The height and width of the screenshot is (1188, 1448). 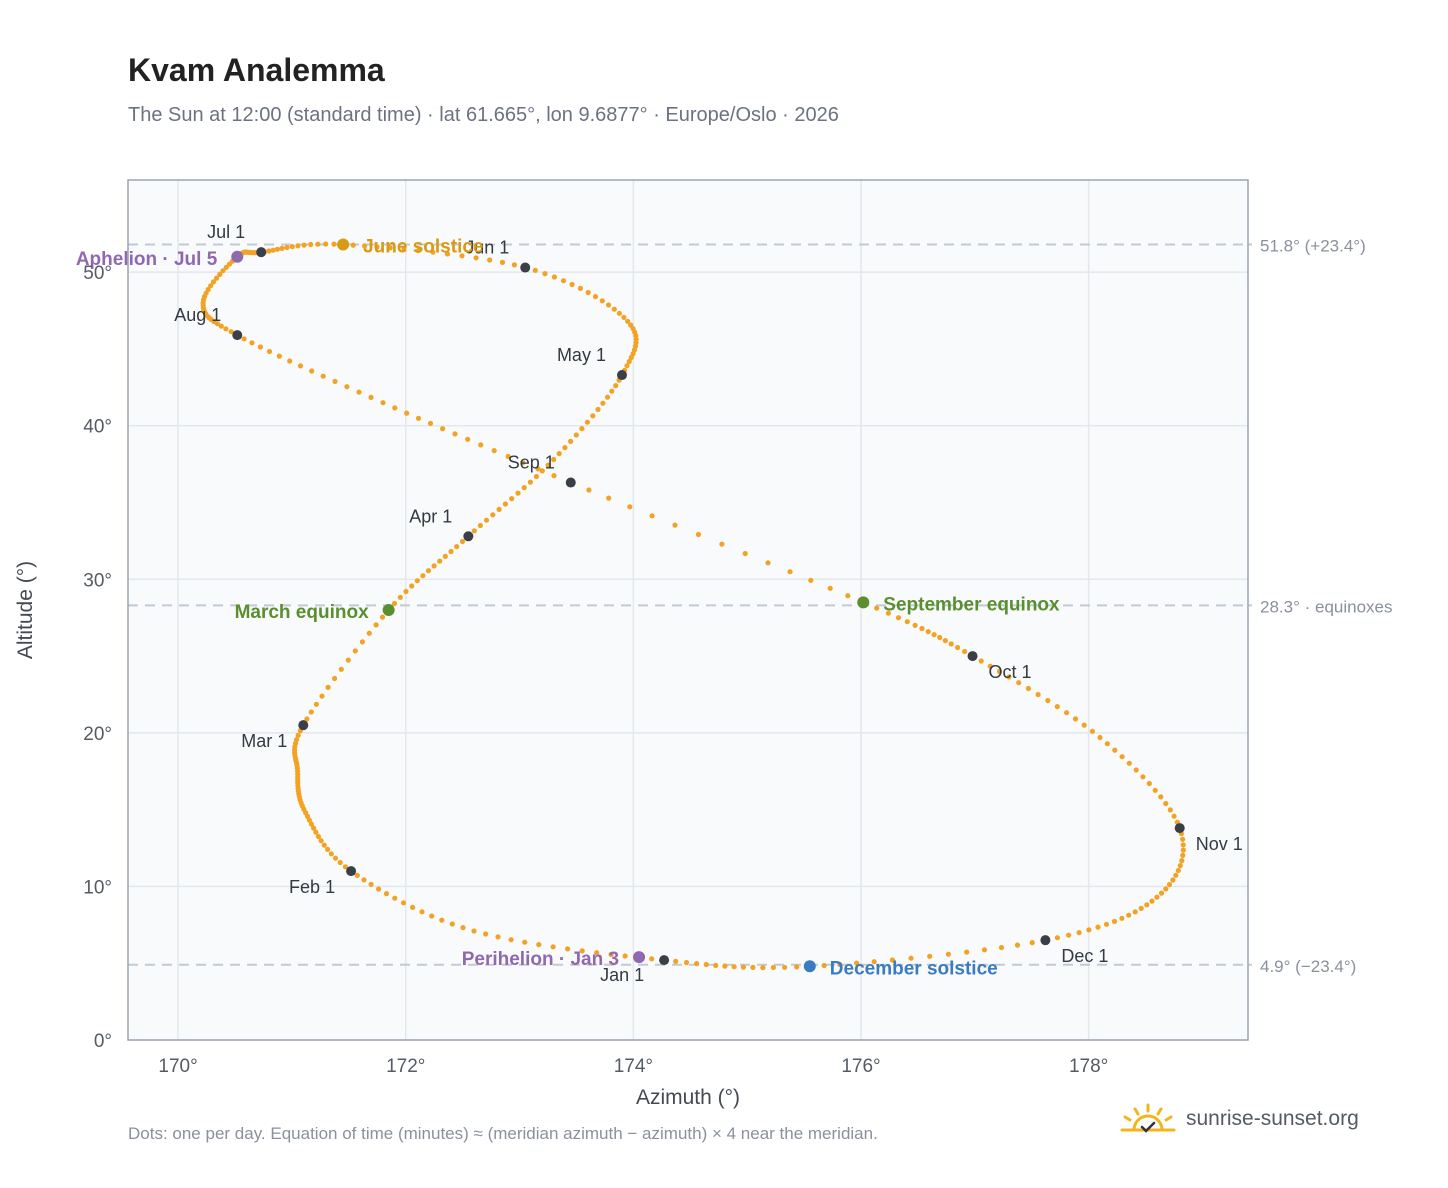 What do you see at coordinates (261, 252) in the screenshot?
I see `month-marker` at bounding box center [261, 252].